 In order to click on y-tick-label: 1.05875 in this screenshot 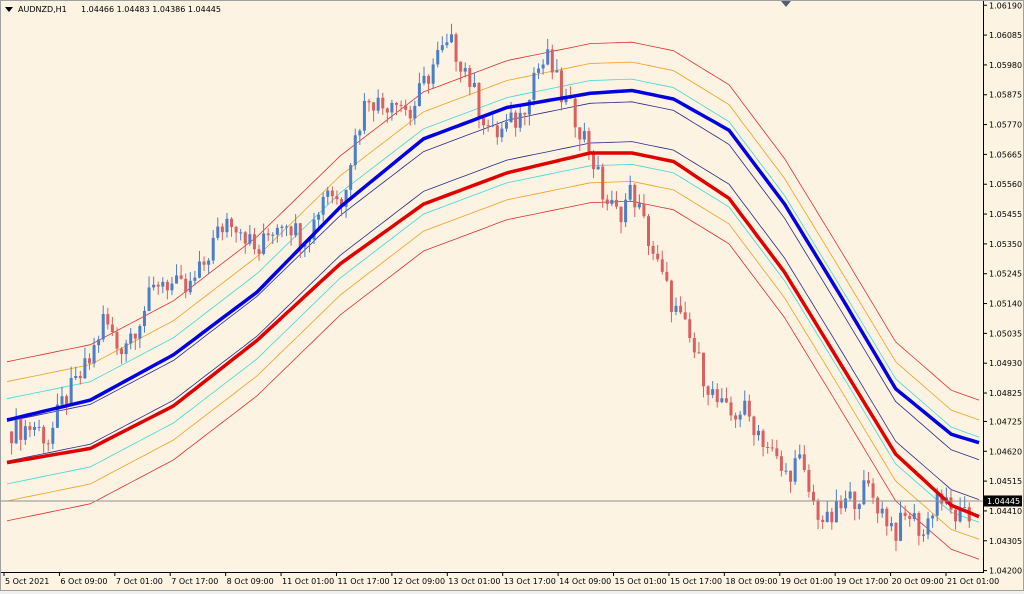, I will do `click(1005, 95)`.